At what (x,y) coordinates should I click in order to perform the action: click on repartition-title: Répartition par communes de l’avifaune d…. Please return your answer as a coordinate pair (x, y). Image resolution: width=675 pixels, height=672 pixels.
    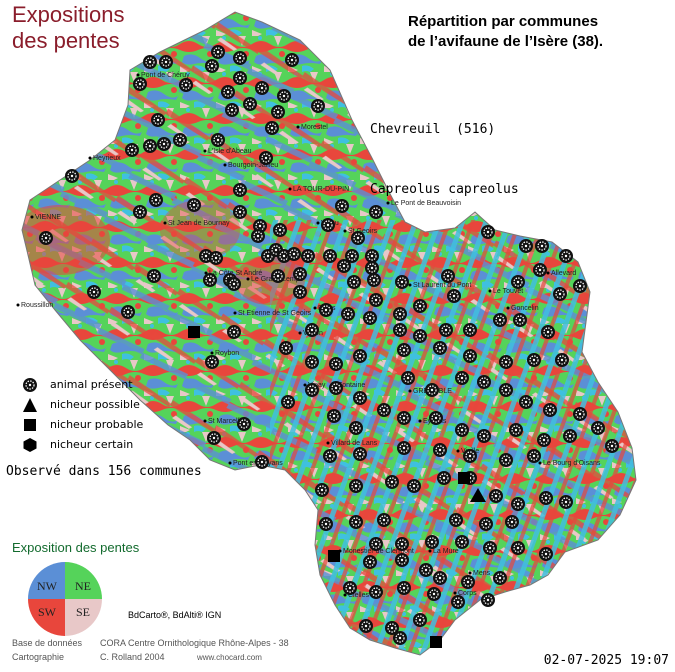
    Looking at the image, I should click on (505, 32).